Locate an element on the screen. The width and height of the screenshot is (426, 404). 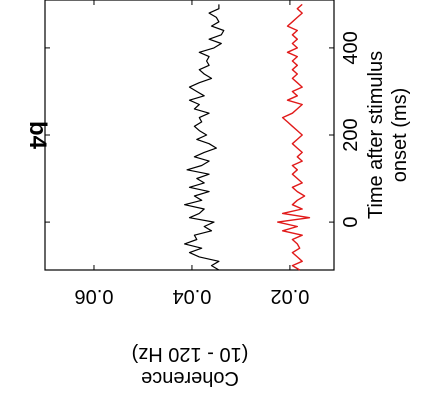
x-tick-label: 0 is located at coordinates (351, 222).